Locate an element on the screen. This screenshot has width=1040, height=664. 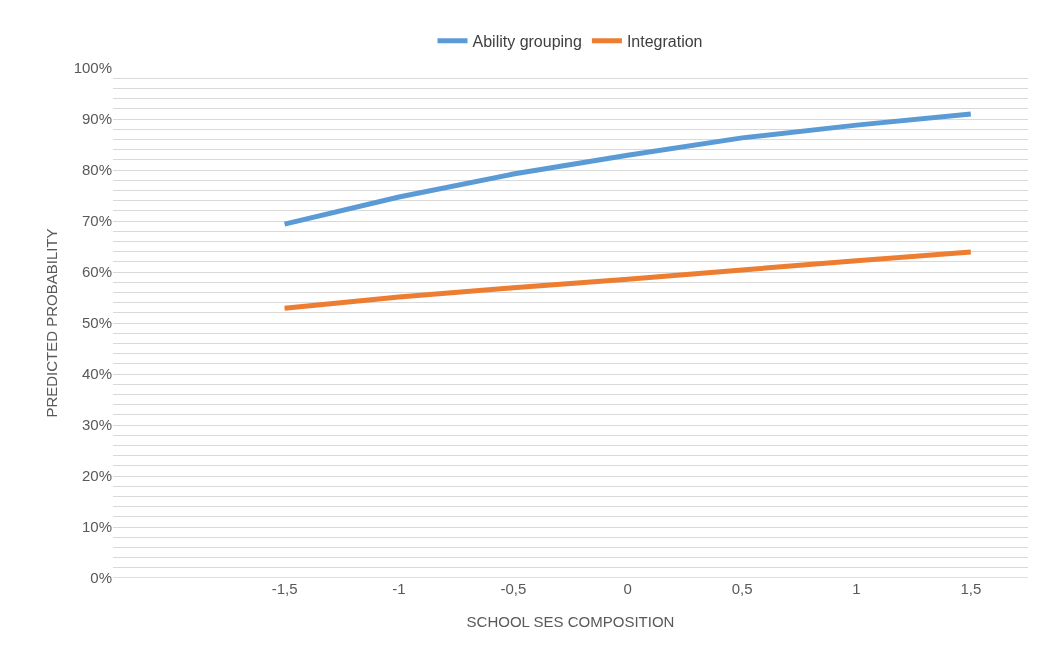
x-tick-label: 1 is located at coordinates (856, 588).